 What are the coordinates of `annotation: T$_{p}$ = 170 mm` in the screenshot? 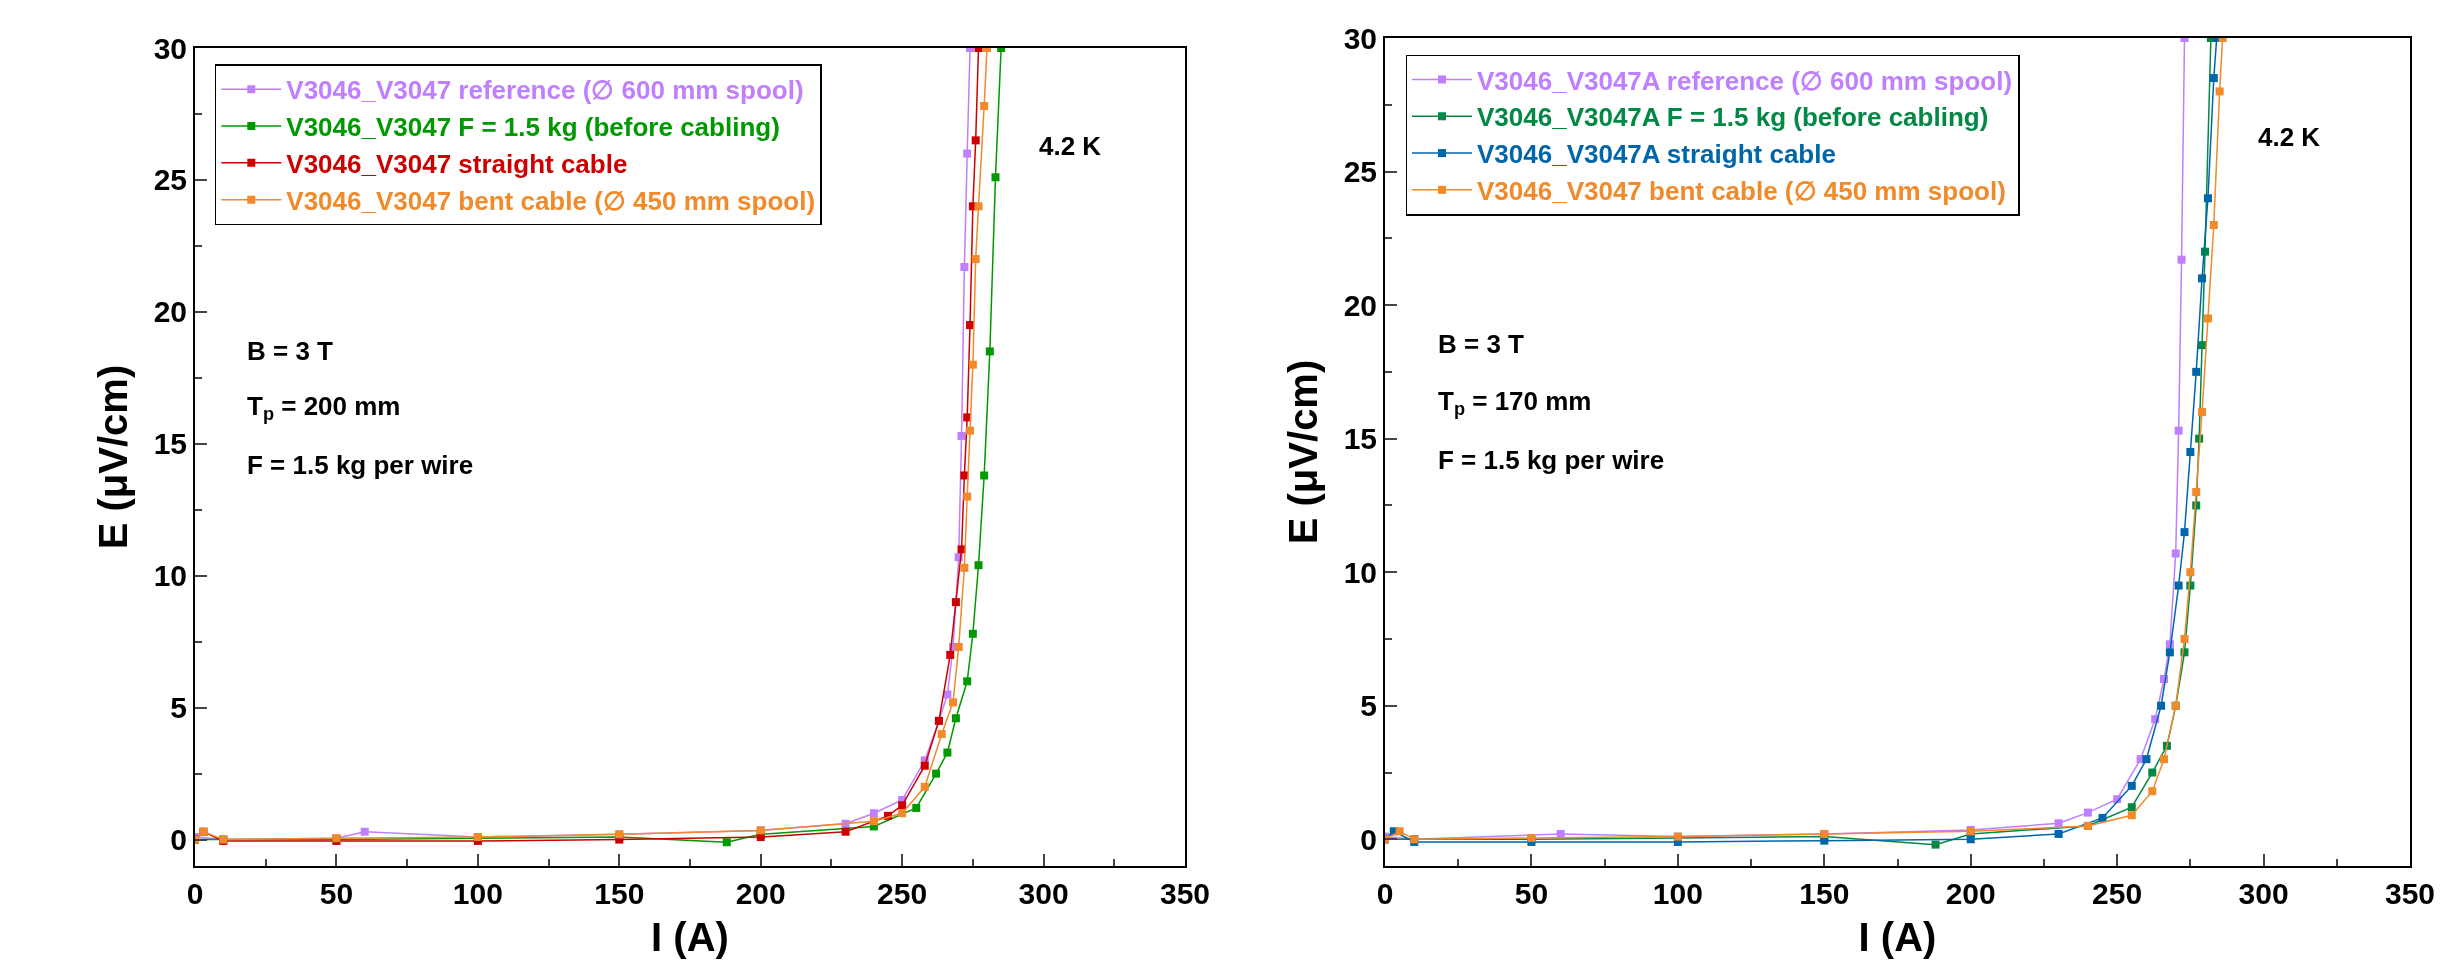 It's located at (1515, 403).